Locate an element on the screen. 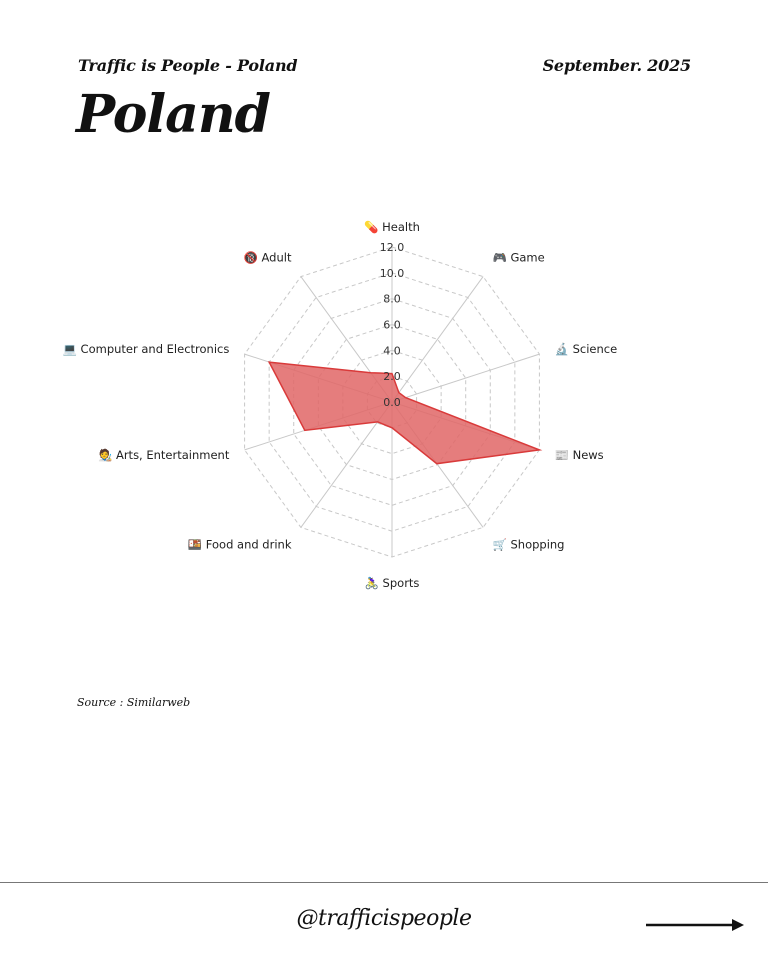 The width and height of the screenshot is (768, 960). category-label-game: 🎮 Game is located at coordinates (519, 258).